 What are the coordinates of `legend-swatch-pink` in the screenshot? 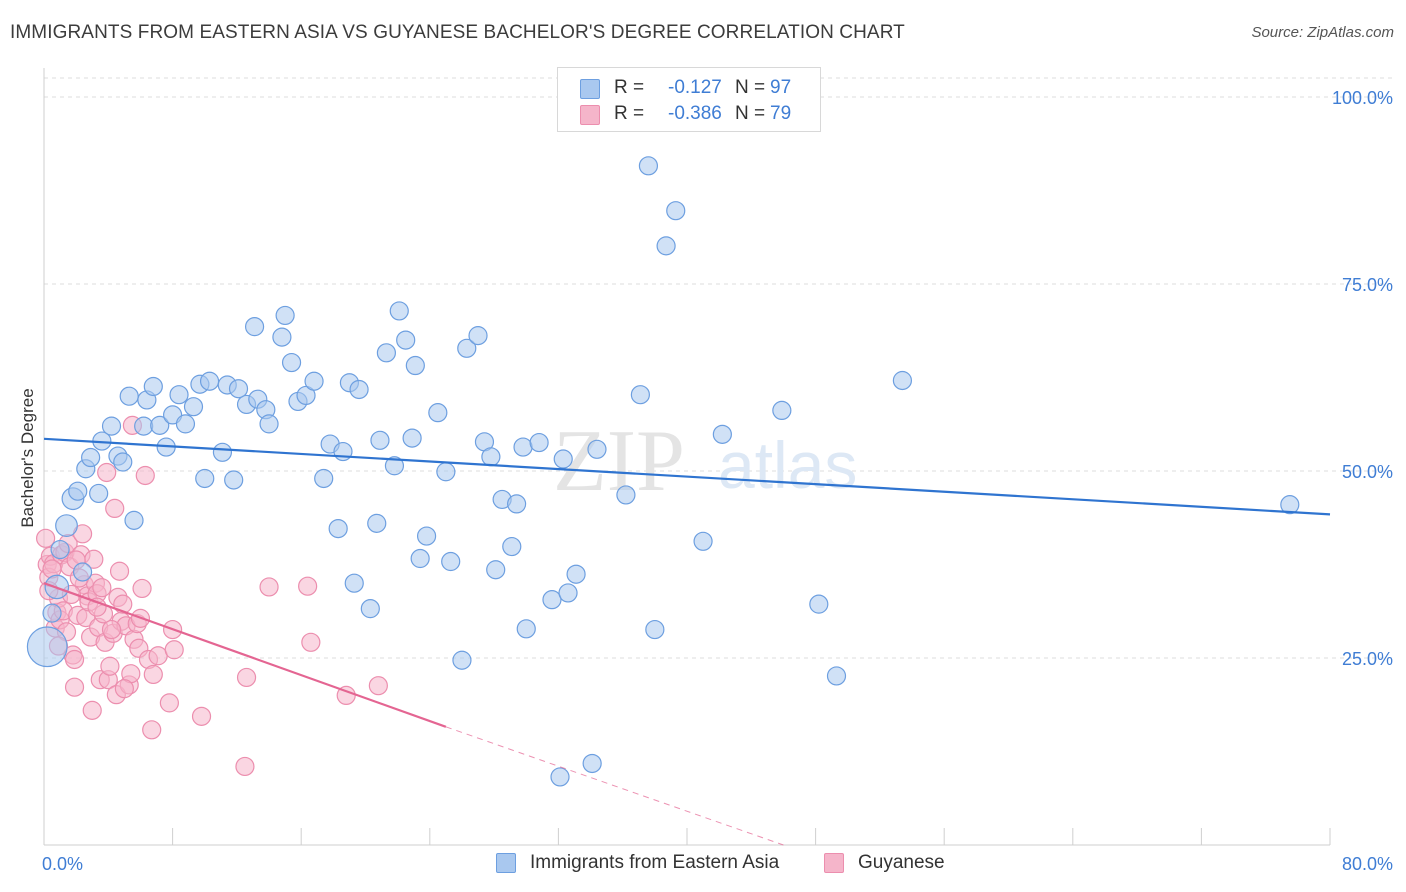 It's located at (590, 115).